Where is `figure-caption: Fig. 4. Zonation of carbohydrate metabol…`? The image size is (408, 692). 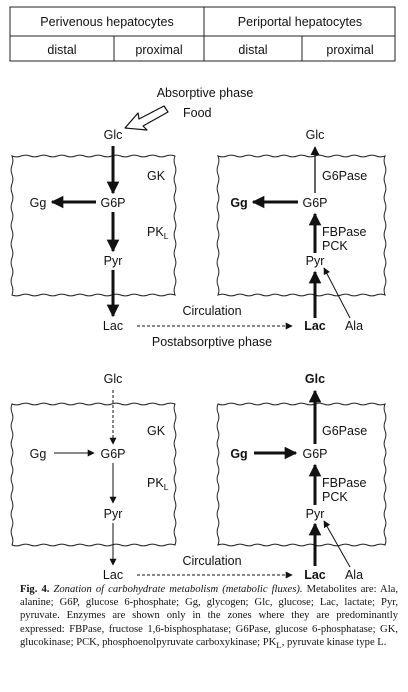 figure-caption: Fig. 4. Zonation of carbohydrate metabol… is located at coordinates (209, 617).